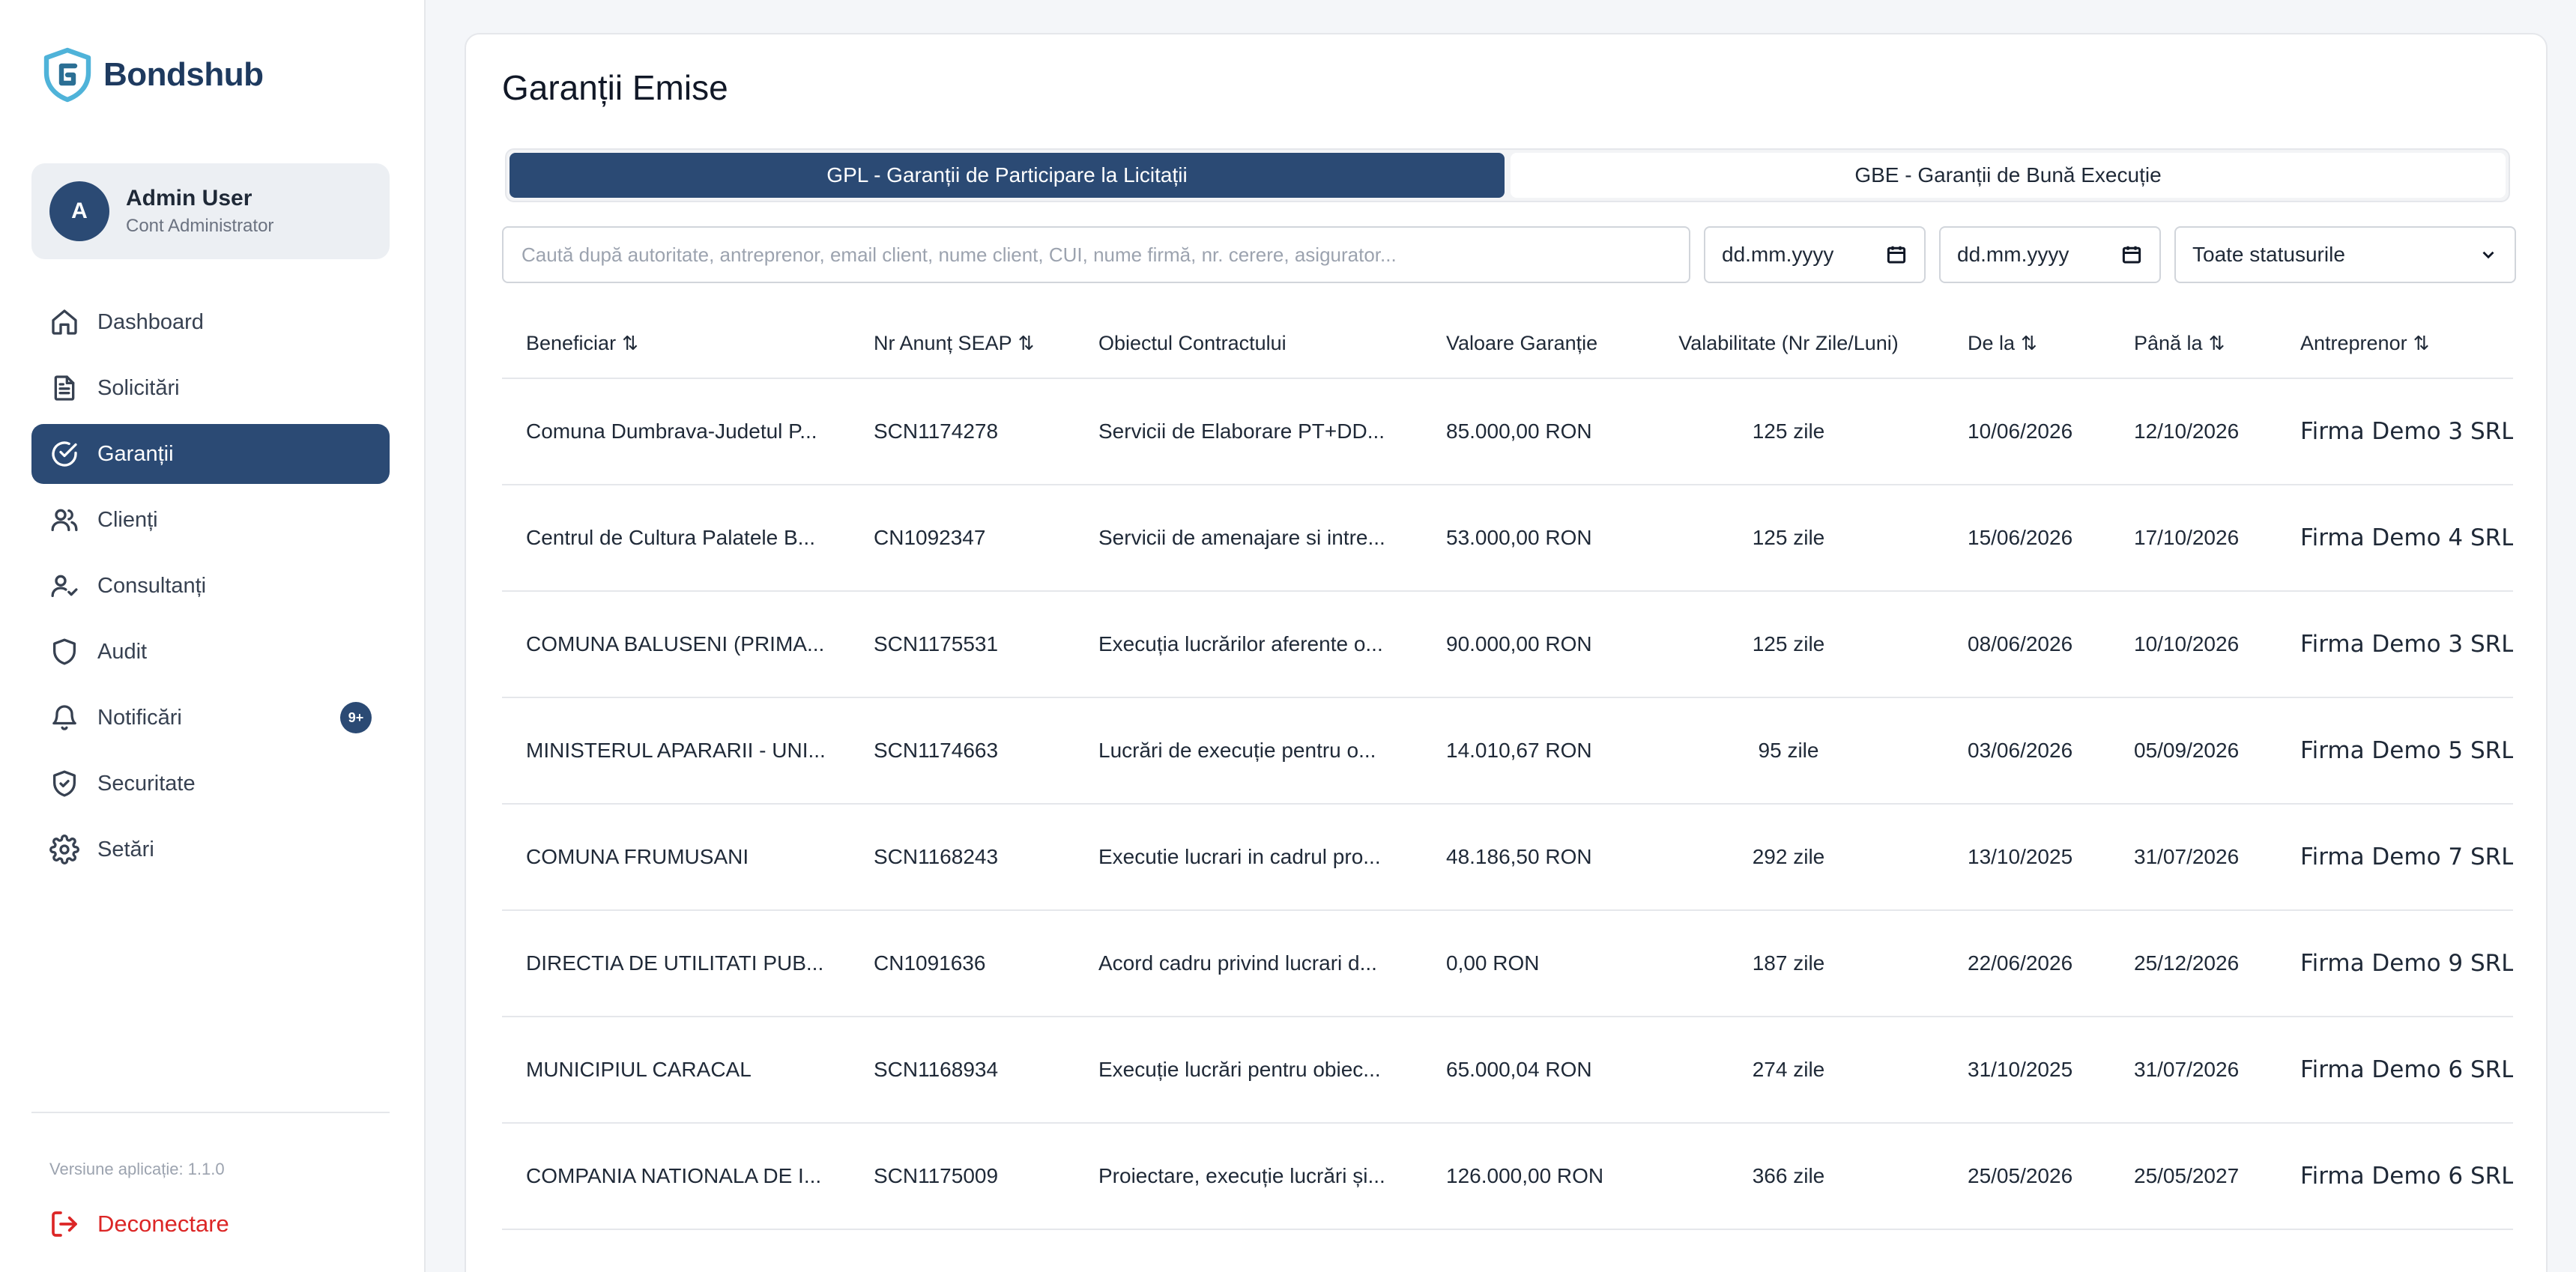 Image resolution: width=2576 pixels, height=1272 pixels. What do you see at coordinates (64, 520) in the screenshot?
I see `users-icon` at bounding box center [64, 520].